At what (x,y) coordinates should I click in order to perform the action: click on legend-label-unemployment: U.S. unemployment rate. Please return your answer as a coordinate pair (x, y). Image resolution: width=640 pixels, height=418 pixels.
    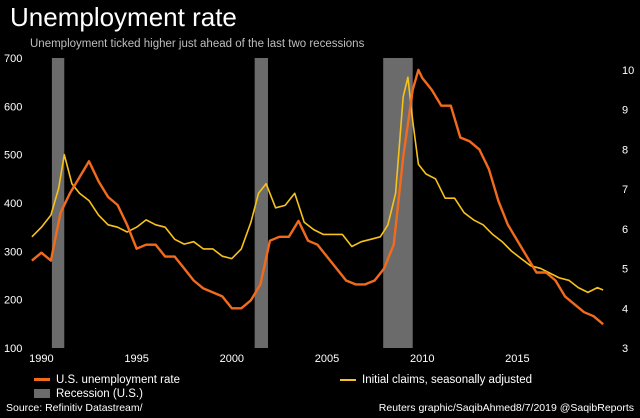
    Looking at the image, I should click on (118, 380).